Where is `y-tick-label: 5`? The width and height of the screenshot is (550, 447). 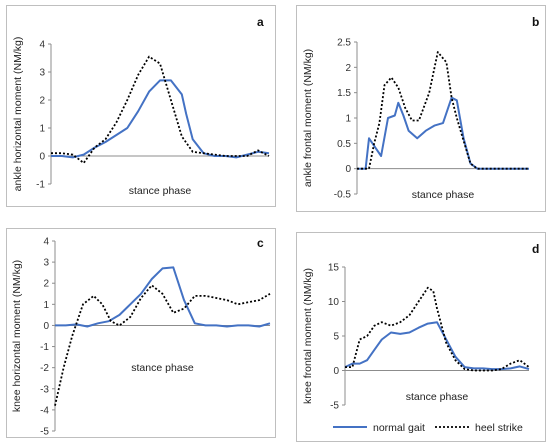
y-tick-label: 5 is located at coordinates (336, 337).